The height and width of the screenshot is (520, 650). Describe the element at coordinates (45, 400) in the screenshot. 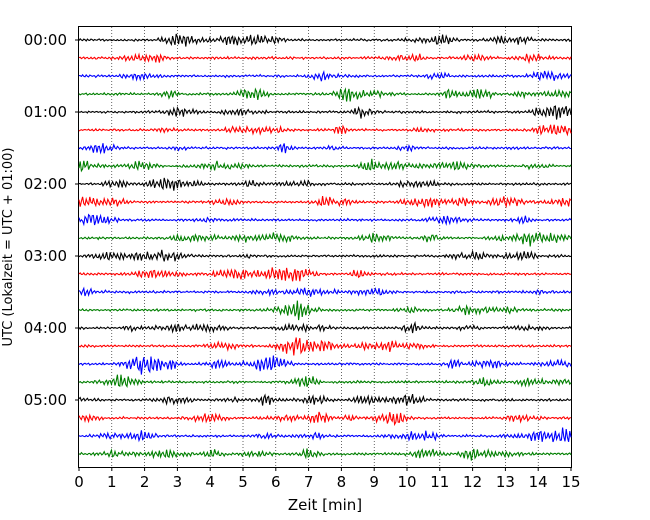

I see `y-tick-label: 05:00` at that location.